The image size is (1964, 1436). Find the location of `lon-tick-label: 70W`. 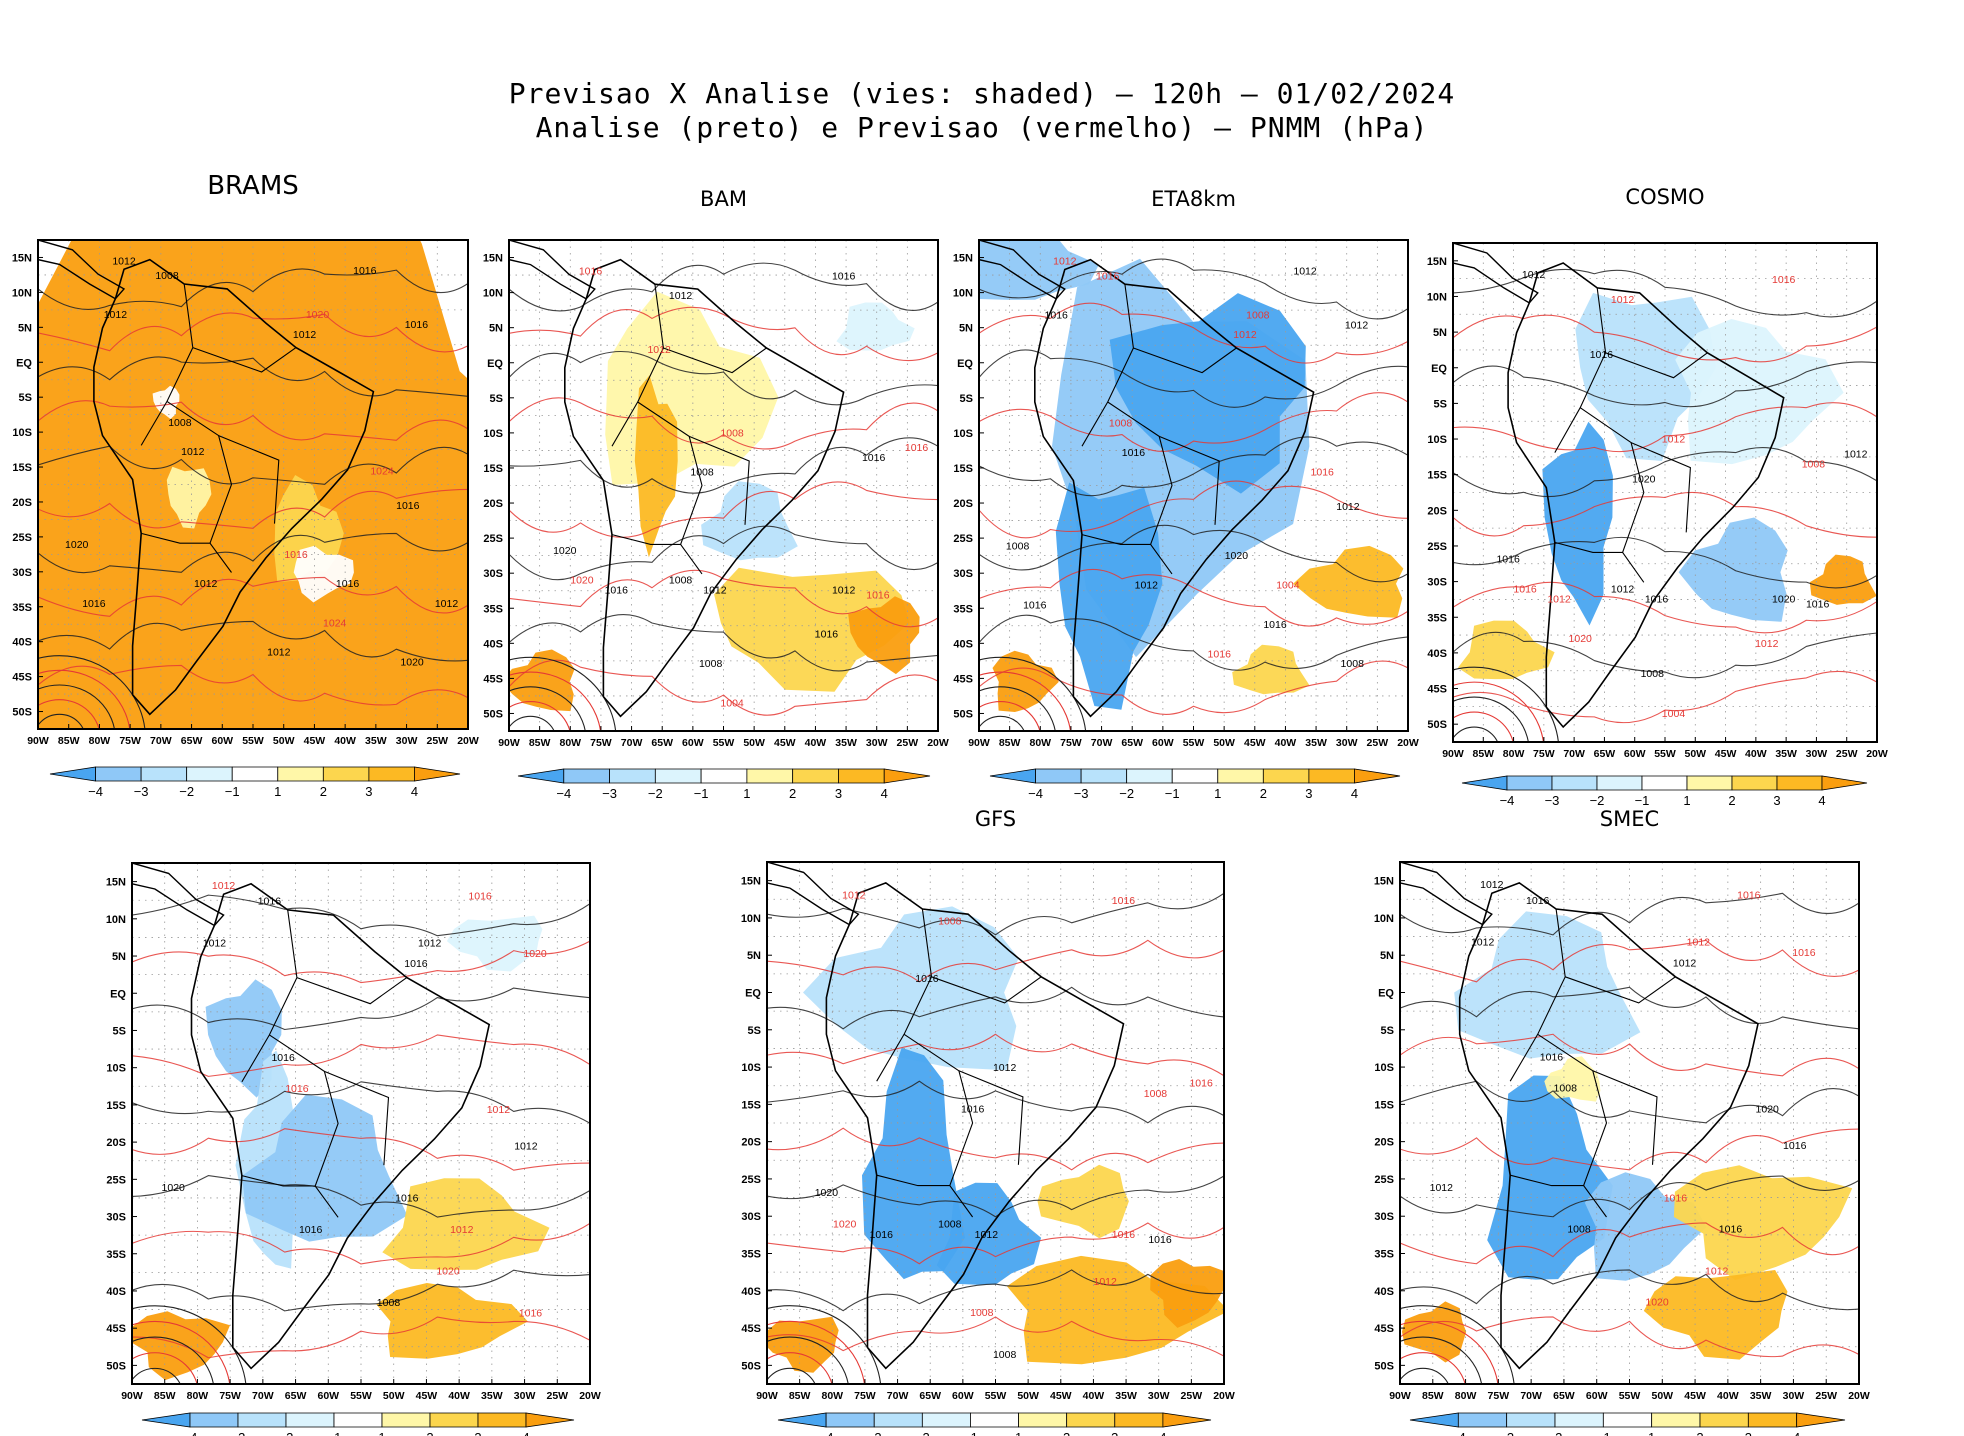

lon-tick-label: 70W is located at coordinates (161, 741).